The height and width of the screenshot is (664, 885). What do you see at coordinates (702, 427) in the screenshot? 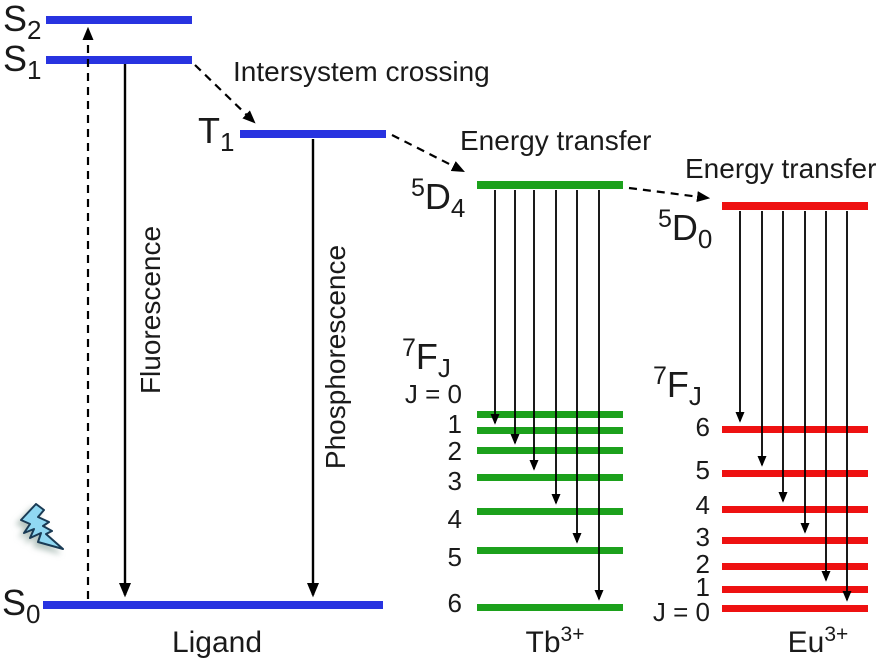
I see `eu-j-label-0: 6` at bounding box center [702, 427].